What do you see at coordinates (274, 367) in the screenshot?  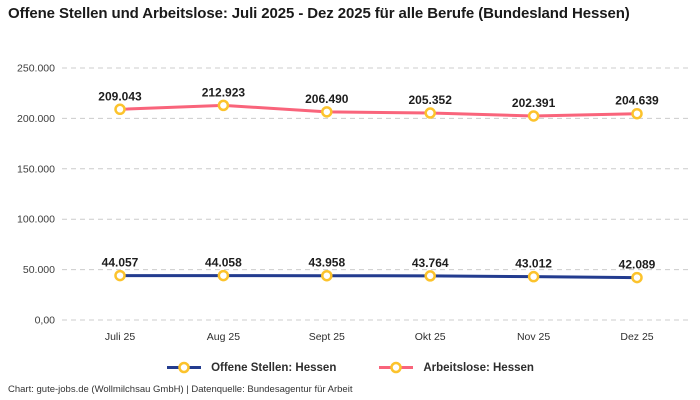 I see `legend-label: Offene Stellen: Hessen` at bounding box center [274, 367].